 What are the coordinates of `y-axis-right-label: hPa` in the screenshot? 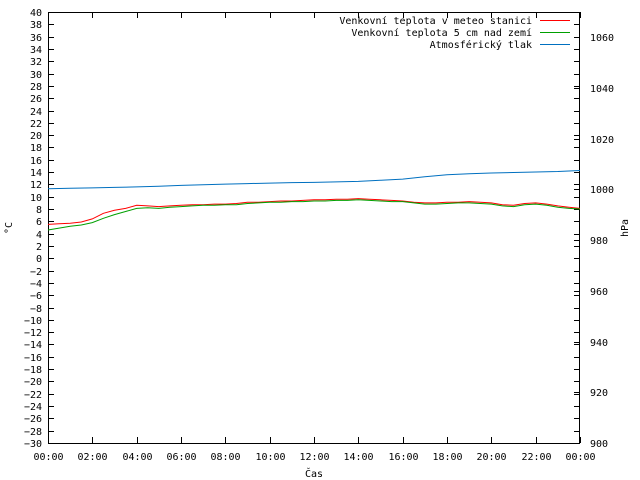 It's located at (625, 228).